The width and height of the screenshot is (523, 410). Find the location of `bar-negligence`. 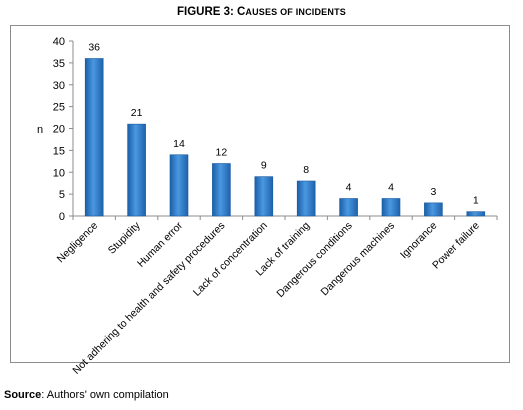

bar-negligence is located at coordinates (94, 137).